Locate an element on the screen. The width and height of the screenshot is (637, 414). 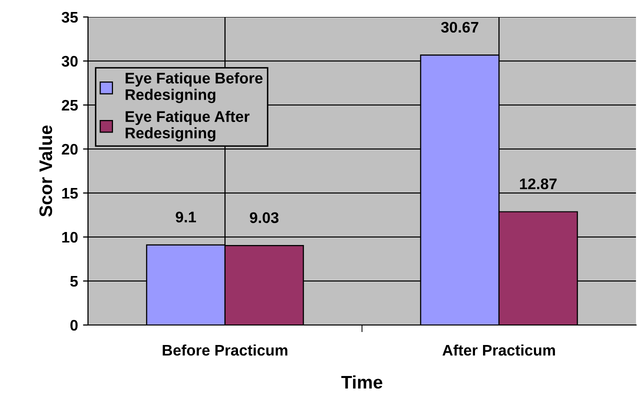
x-axis-title: Time is located at coordinates (361, 382).